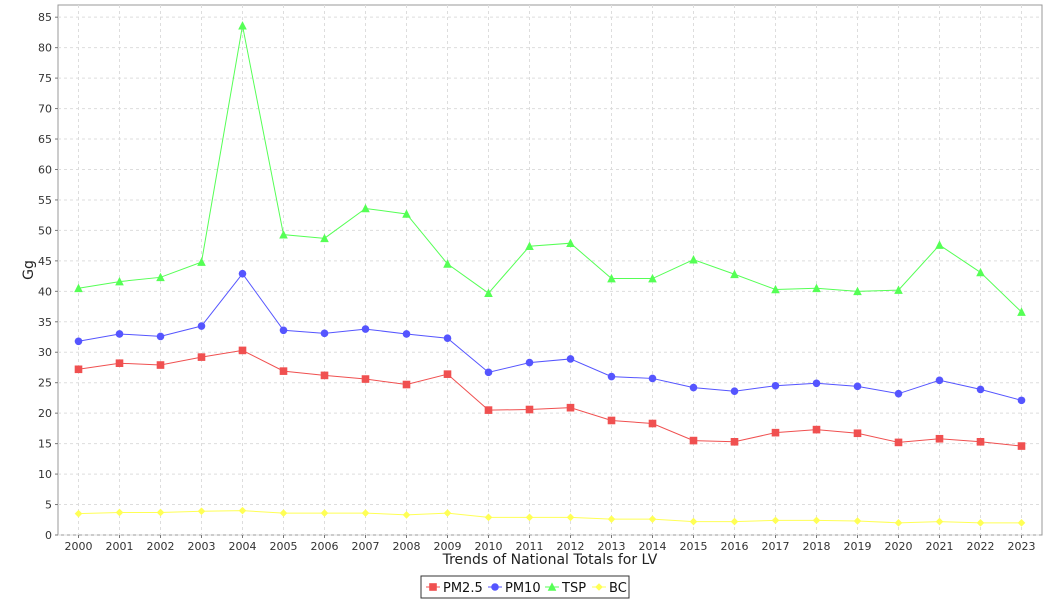 Image resolution: width=1050 pixels, height=600 pixels. I want to click on y-tick-label: 5, so click(48, 505).